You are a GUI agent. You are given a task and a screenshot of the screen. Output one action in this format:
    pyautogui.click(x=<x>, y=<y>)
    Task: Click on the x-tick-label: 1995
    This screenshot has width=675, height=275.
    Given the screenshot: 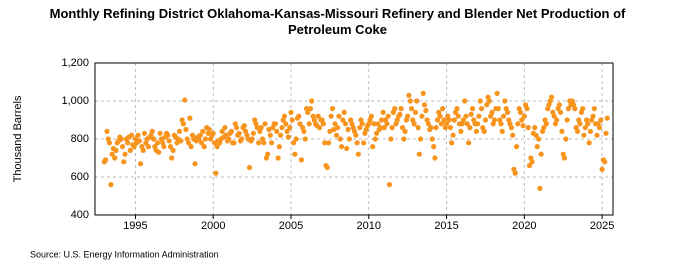 What is the action you would take?
    pyautogui.click(x=135, y=226)
    